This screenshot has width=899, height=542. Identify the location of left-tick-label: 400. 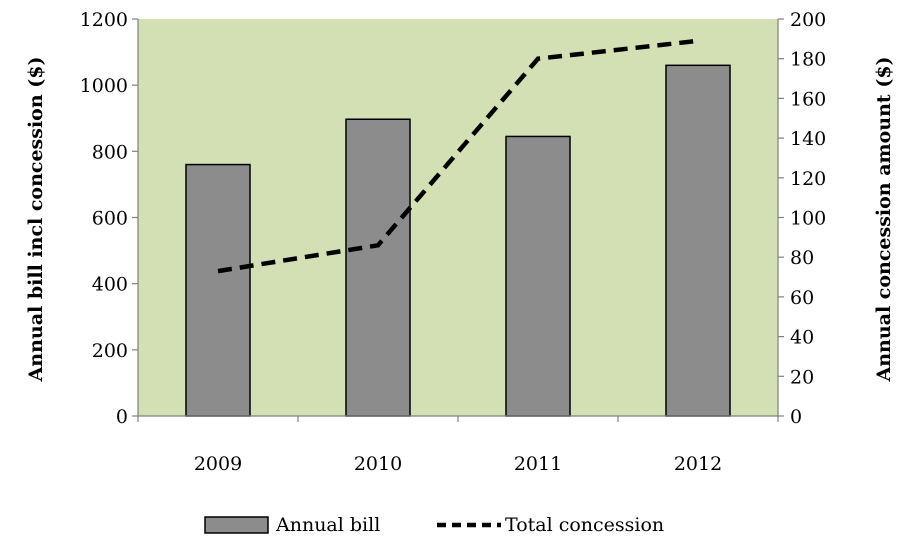
(110, 285).